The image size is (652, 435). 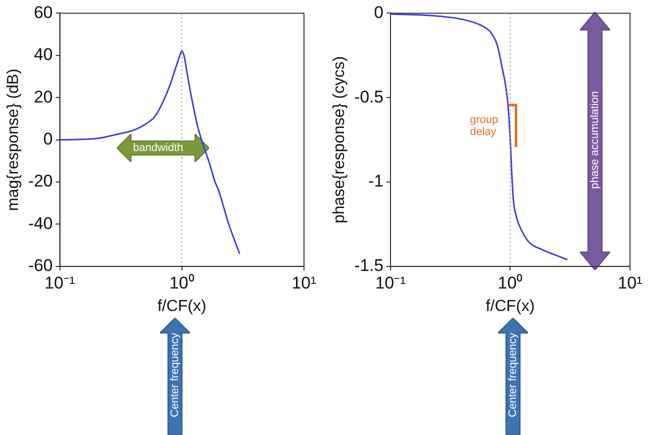 What do you see at coordinates (376, 181) in the screenshot?
I see `y-tick-label: -1` at bounding box center [376, 181].